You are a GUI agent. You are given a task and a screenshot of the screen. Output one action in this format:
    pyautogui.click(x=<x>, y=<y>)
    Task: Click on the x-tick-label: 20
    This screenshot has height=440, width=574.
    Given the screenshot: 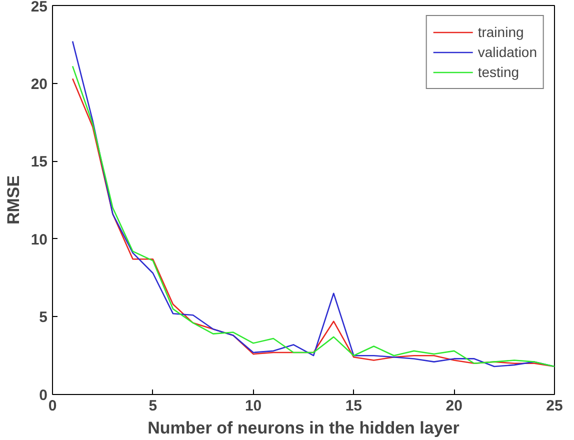 What is the action you would take?
    pyautogui.click(x=454, y=406)
    